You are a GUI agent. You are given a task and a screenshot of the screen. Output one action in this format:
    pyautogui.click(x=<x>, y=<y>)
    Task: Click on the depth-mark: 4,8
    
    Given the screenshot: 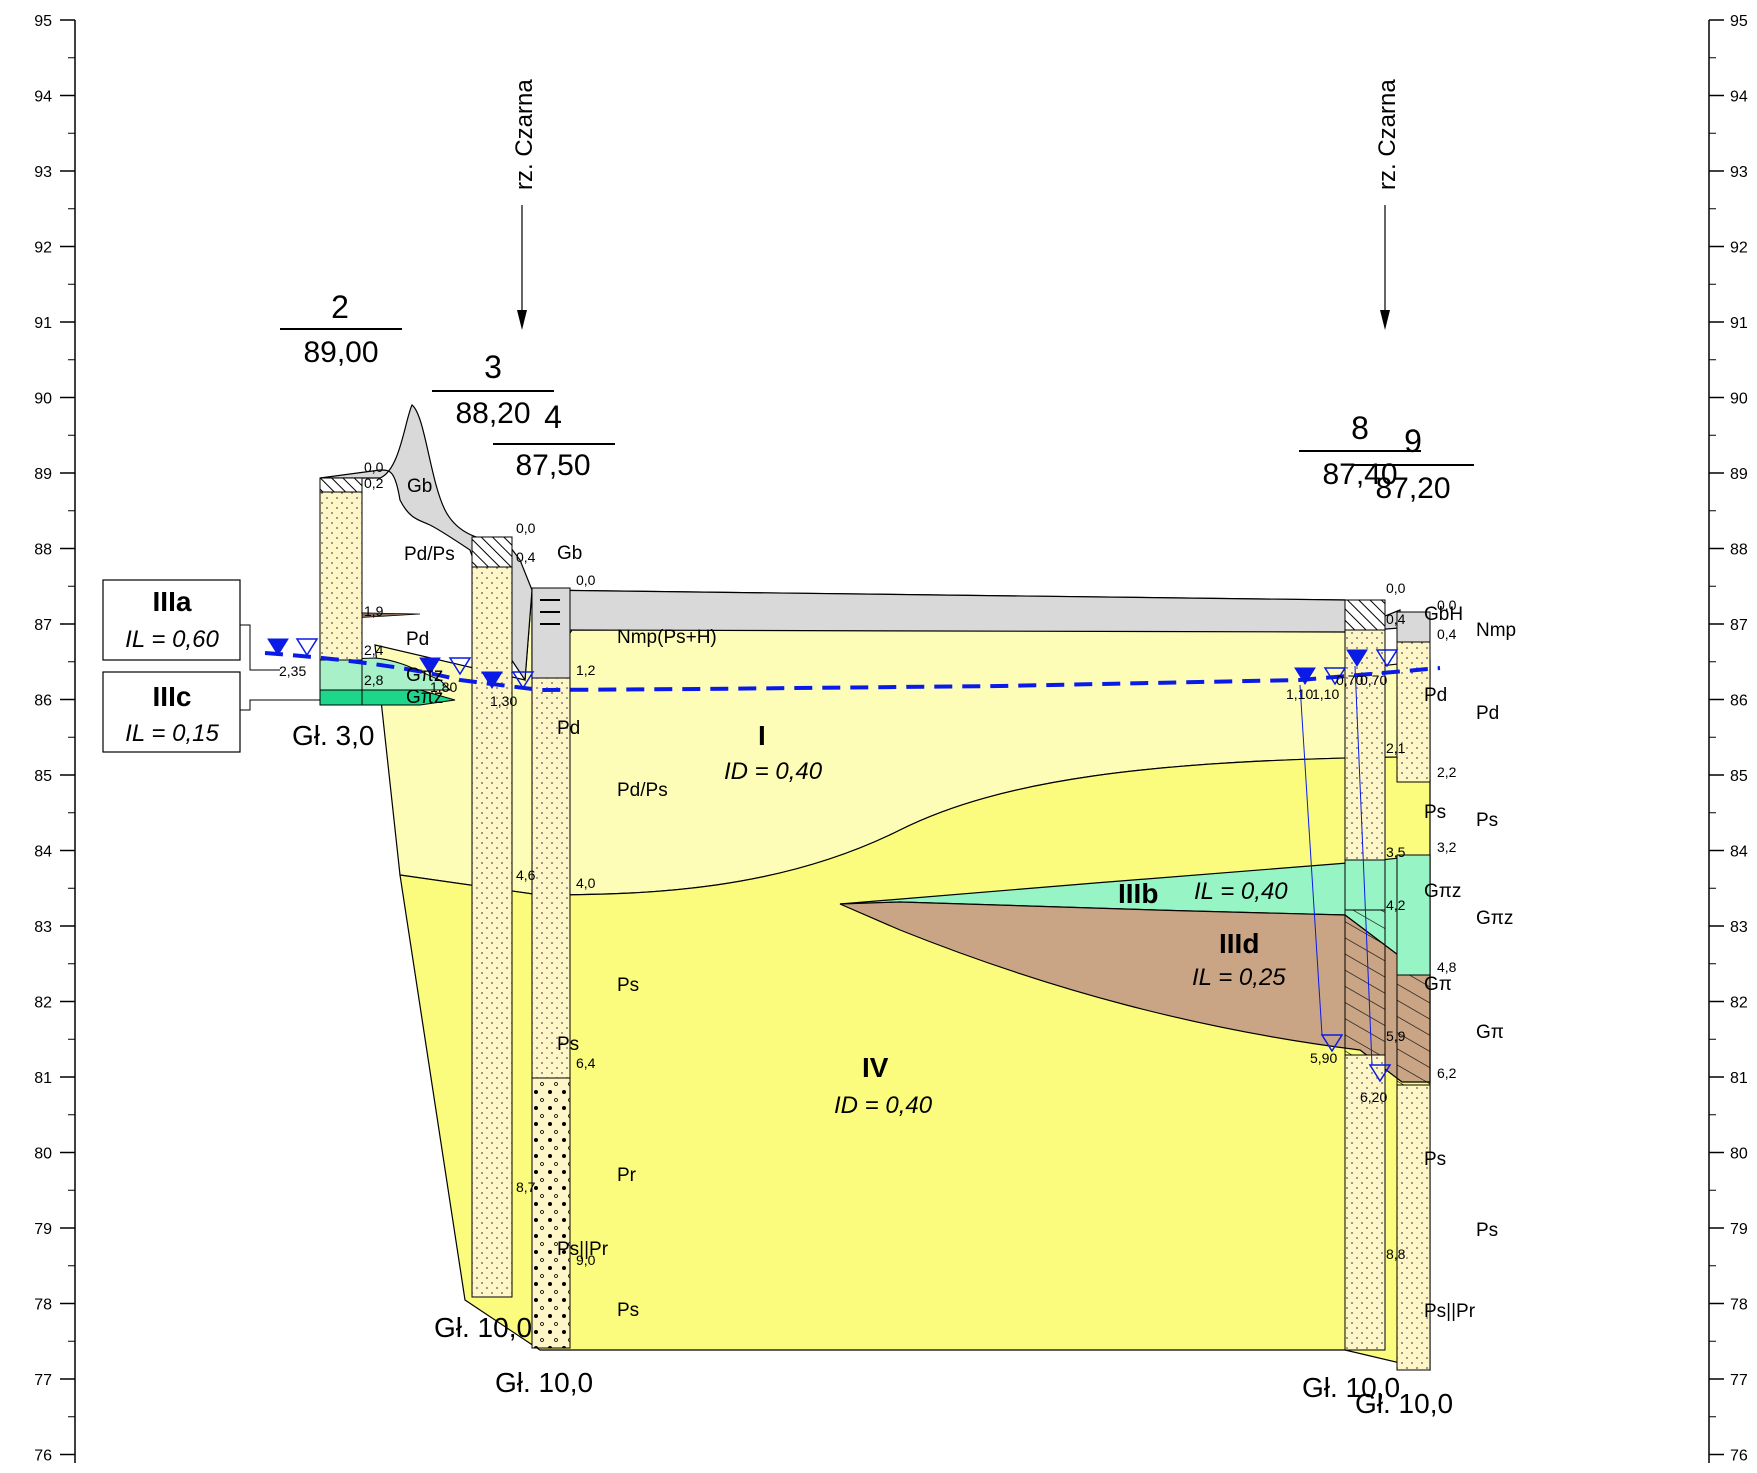 What is the action you would take?
    pyautogui.click(x=1447, y=967)
    